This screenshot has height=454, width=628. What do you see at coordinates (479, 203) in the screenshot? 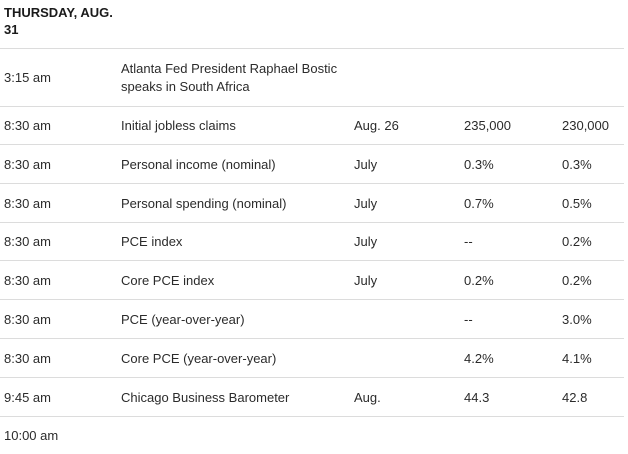
I see `row-actual: 0.7%` at bounding box center [479, 203].